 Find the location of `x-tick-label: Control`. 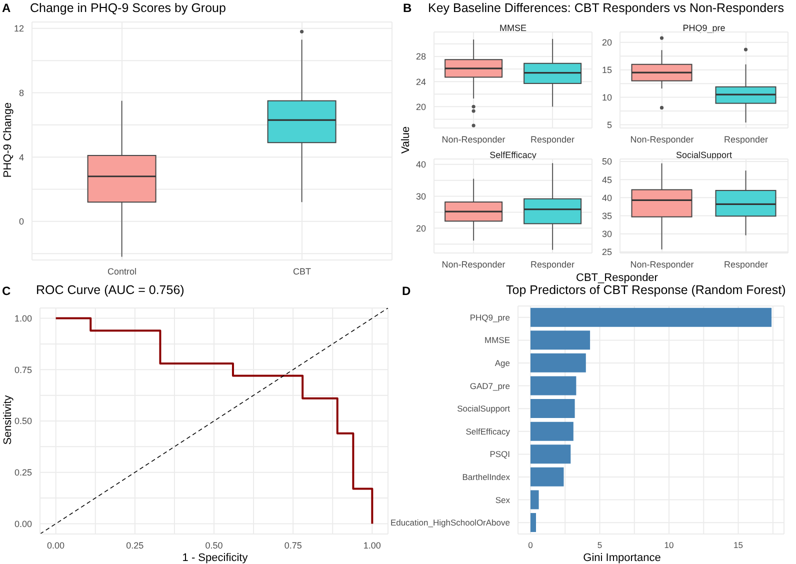

x-tick-label: Control is located at coordinates (122, 271).